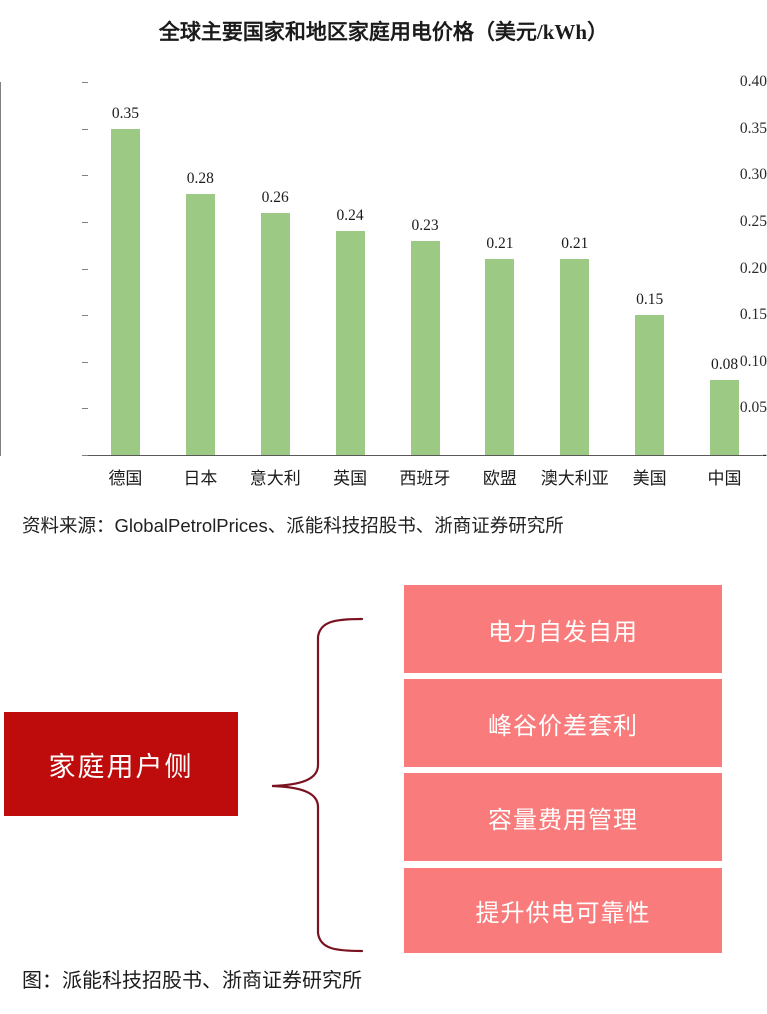 This screenshot has width=767, height=1014. What do you see at coordinates (499, 478) in the screenshot?
I see `x-axis-category-label: 欧盟` at bounding box center [499, 478].